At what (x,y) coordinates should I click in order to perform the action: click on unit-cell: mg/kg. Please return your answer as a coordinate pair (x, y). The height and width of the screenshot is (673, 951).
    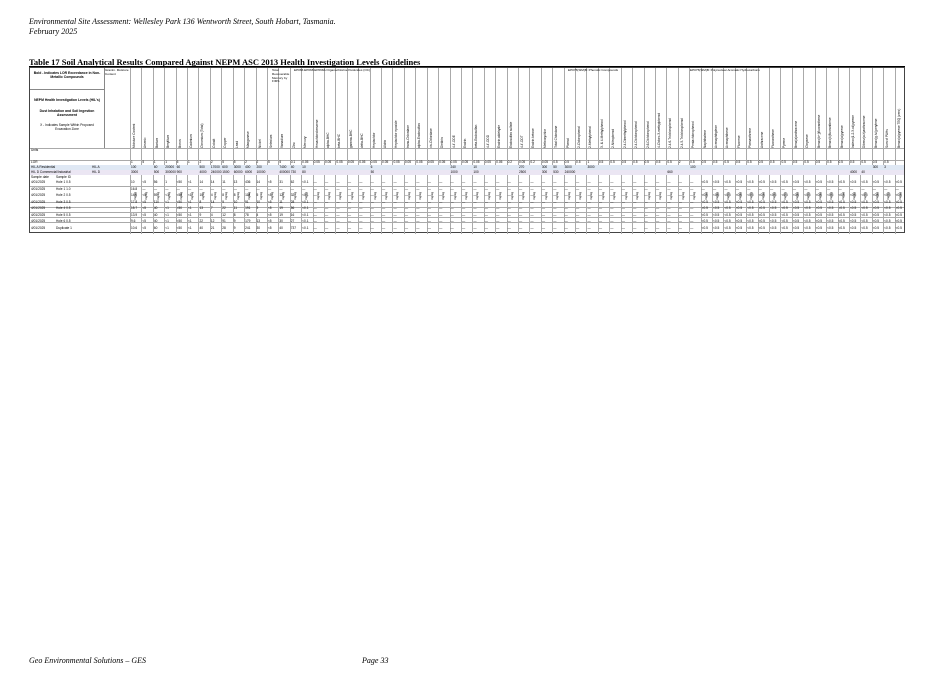
    Looking at the image, I should click on (237, 195).